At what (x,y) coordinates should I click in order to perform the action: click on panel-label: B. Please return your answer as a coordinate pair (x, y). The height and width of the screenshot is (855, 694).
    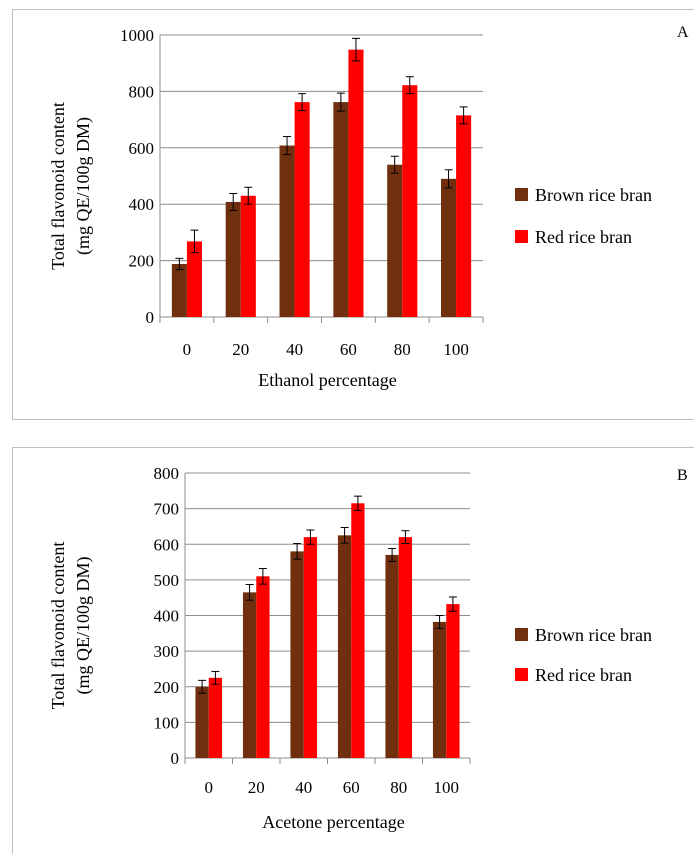
    Looking at the image, I should click on (682, 475).